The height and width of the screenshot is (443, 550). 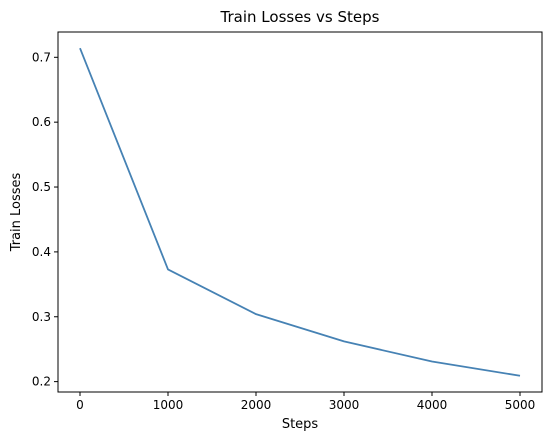 I want to click on y-tick-label: 0.7, so click(x=41, y=57).